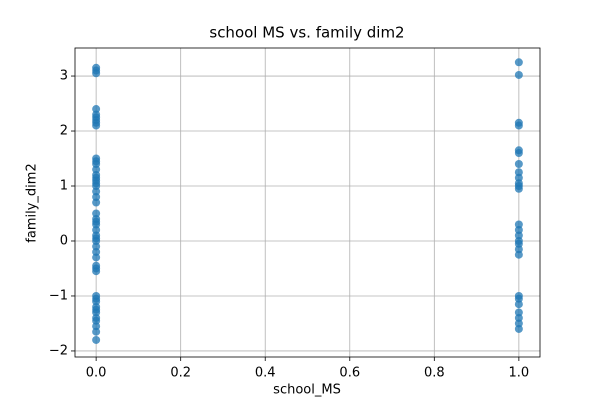 This screenshot has height=404, width=600. What do you see at coordinates (307, 390) in the screenshot?
I see `x-axis-label: school_MS` at bounding box center [307, 390].